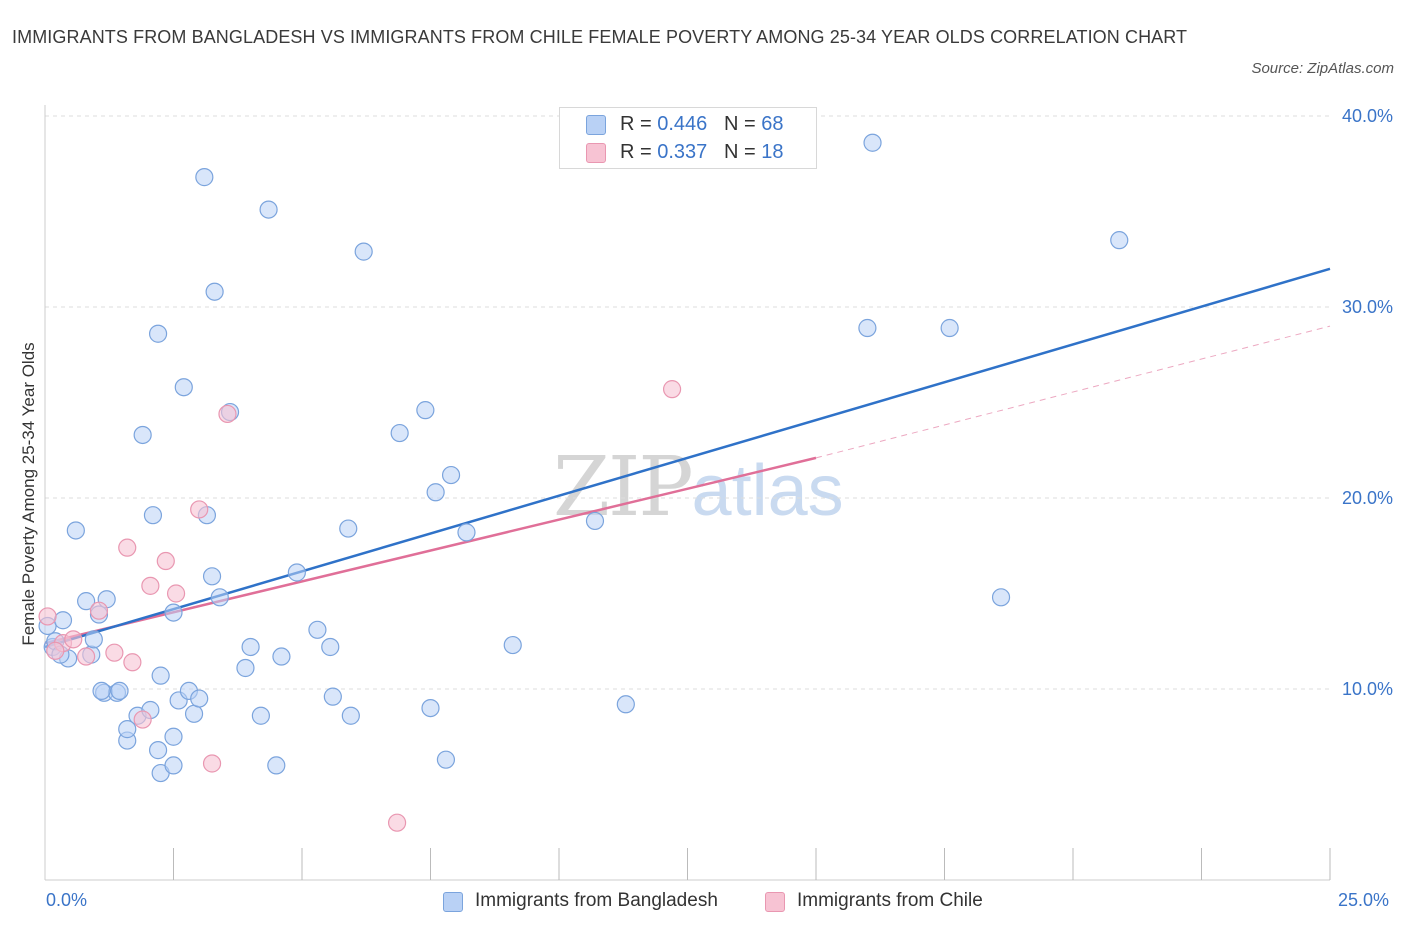 The width and height of the screenshot is (1406, 930). What do you see at coordinates (1367, 498) in the screenshot?
I see `y-tick-label: 20.0%` at bounding box center [1367, 498].